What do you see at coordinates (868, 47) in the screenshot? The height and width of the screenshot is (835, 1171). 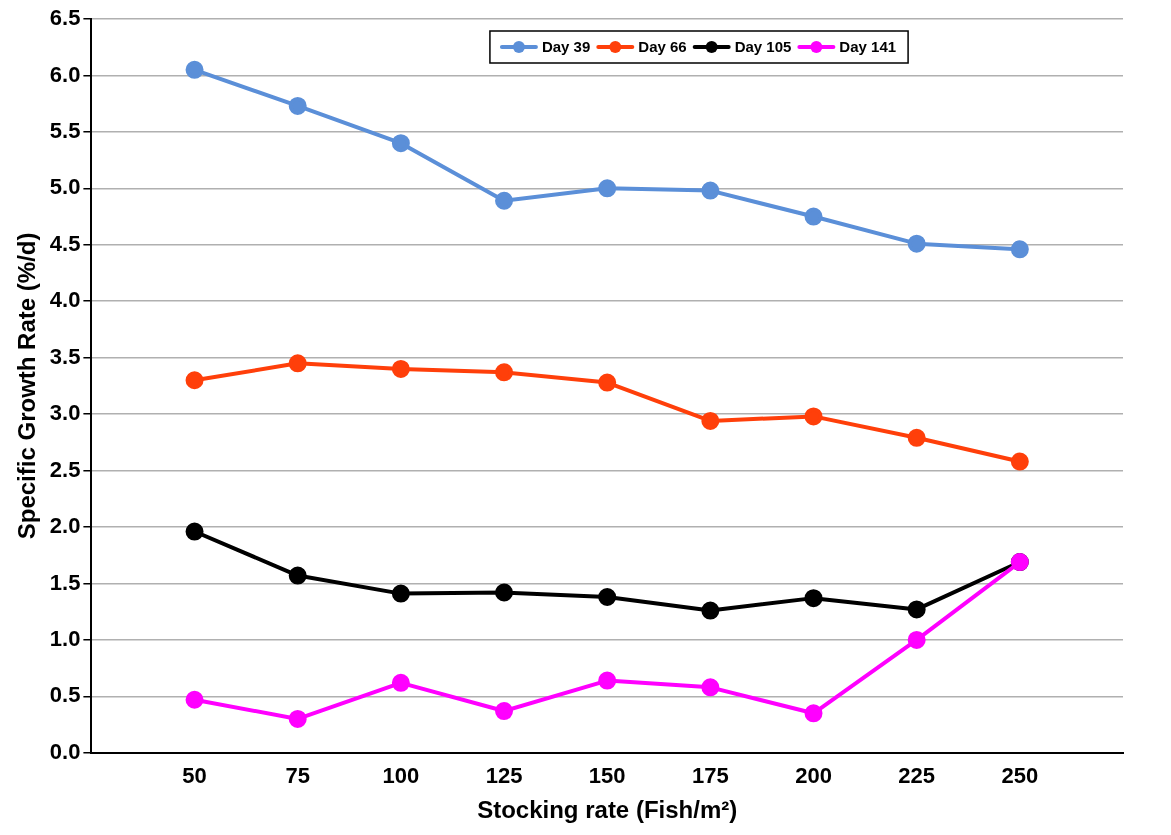 I see `legend-label: Day 141` at bounding box center [868, 47].